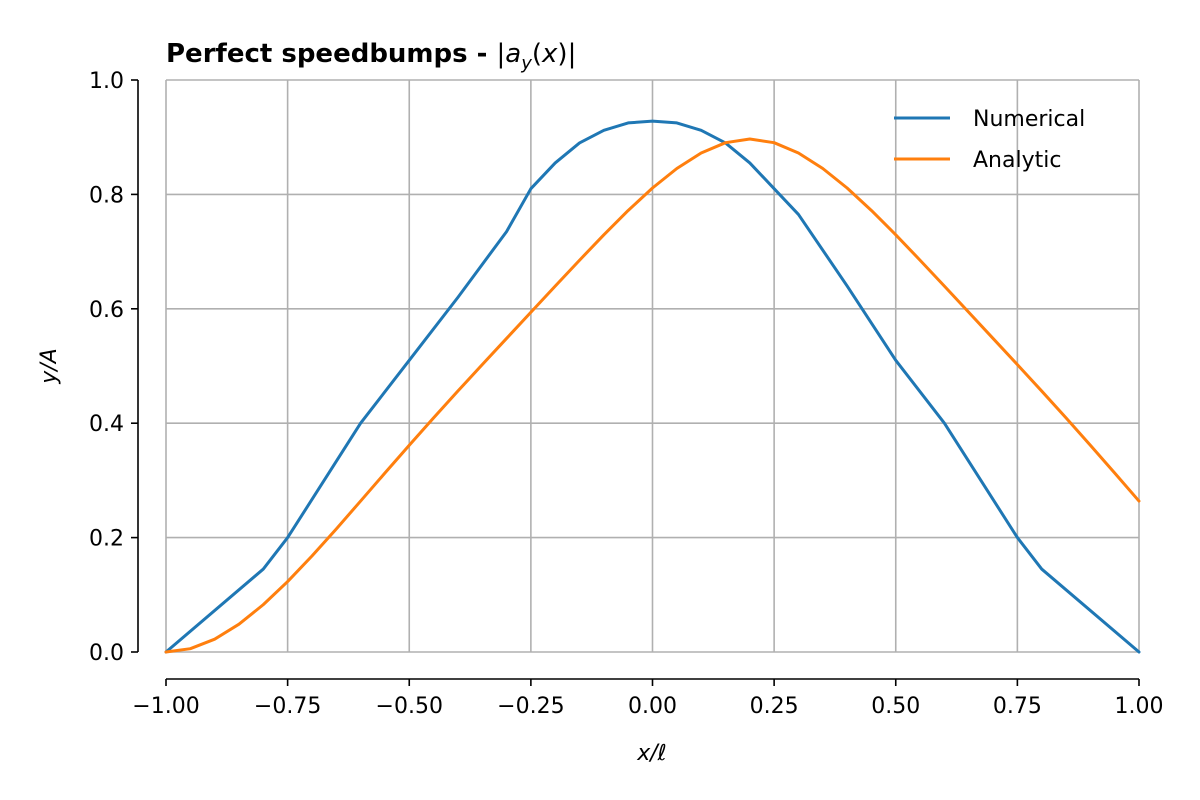 The width and height of the screenshot is (1200, 800). I want to click on x-tick-label-8: 1.00, so click(1139, 706).